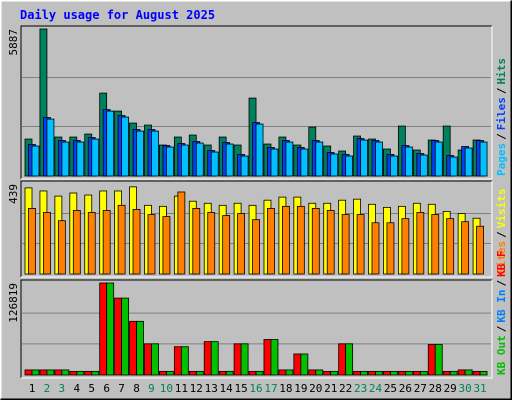 This screenshot has width=512, height=400. I want to click on x-tick-label: 7, so click(121, 388).